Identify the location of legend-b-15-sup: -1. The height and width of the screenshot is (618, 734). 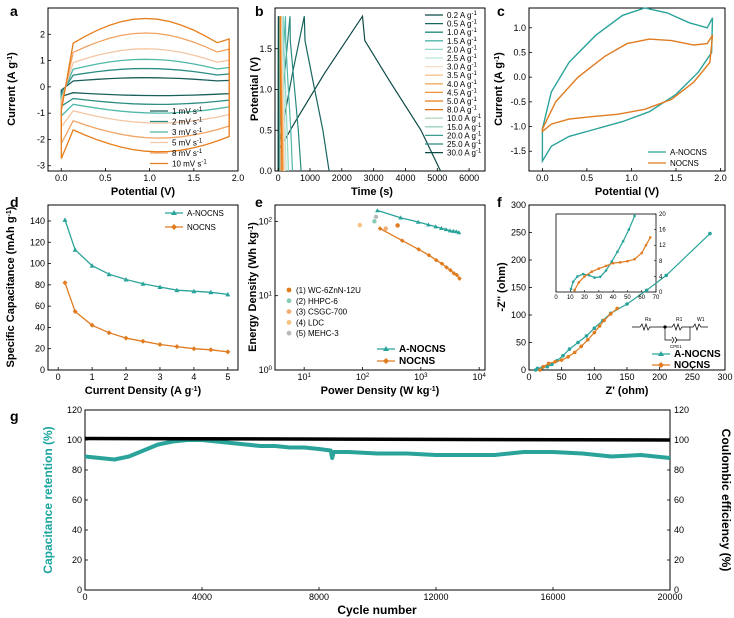
(479, 143).